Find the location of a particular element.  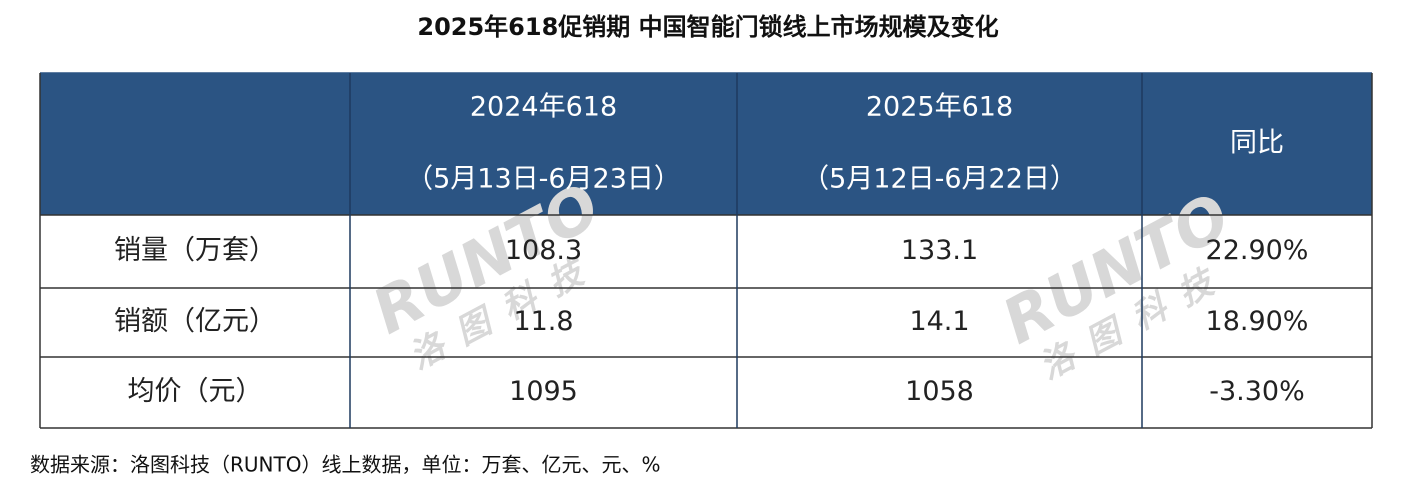

column-header: 2024年618 is located at coordinates (543, 107).